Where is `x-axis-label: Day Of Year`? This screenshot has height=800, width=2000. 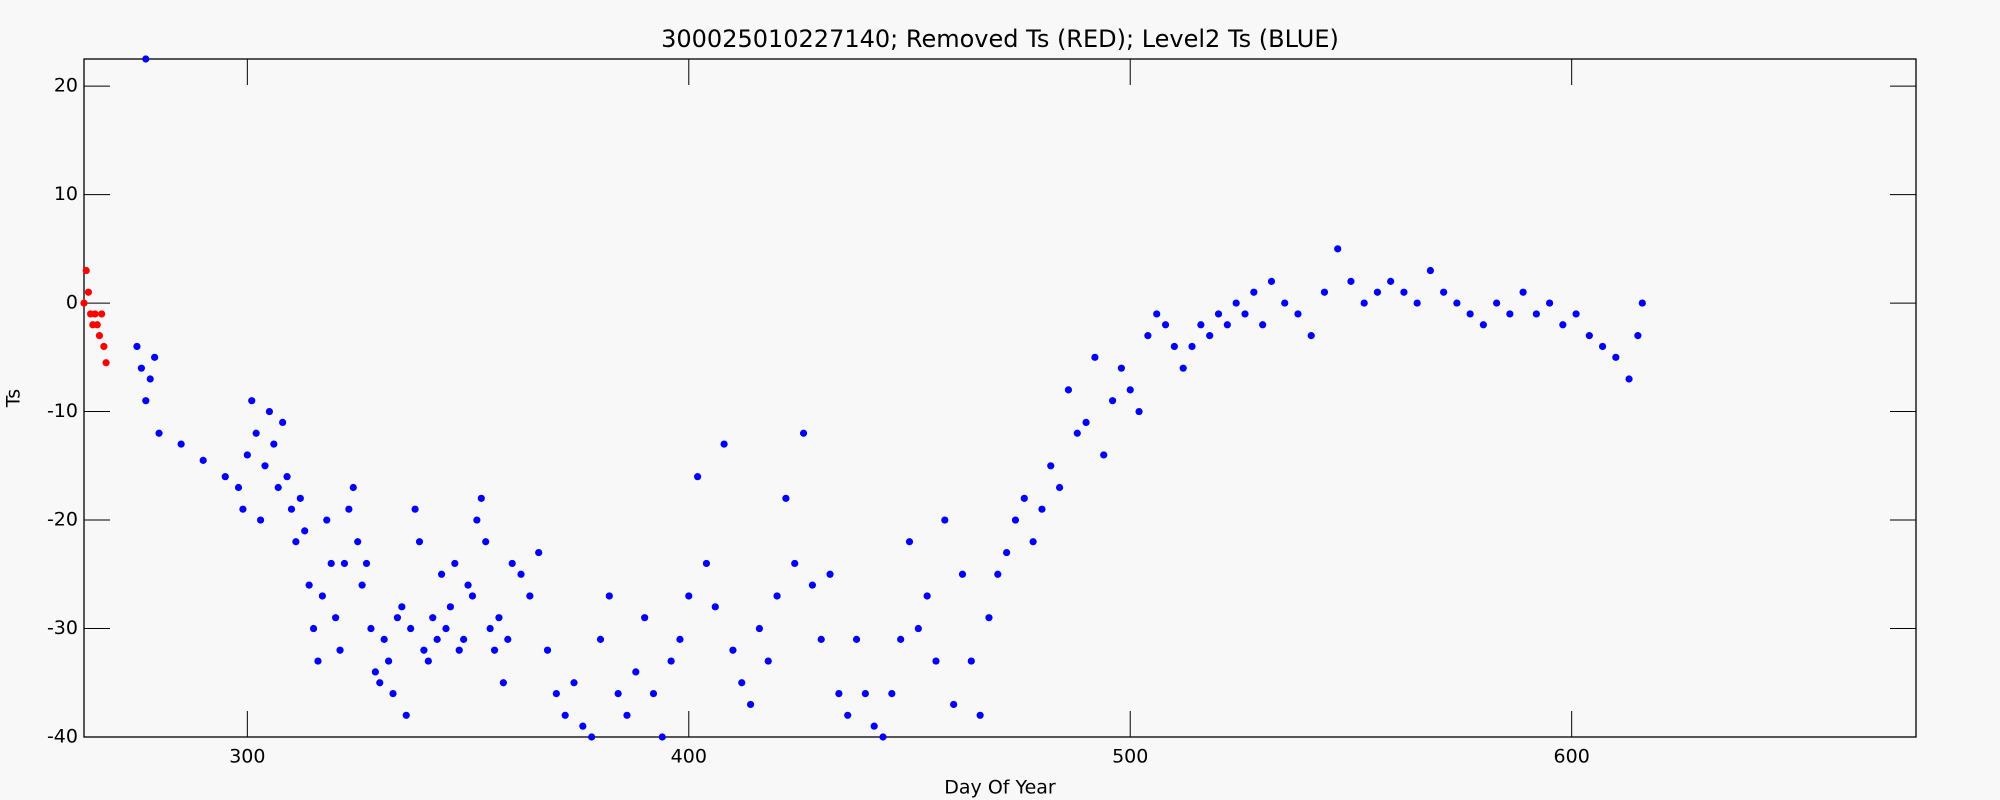
x-axis-label: Day Of Year is located at coordinates (1000, 788).